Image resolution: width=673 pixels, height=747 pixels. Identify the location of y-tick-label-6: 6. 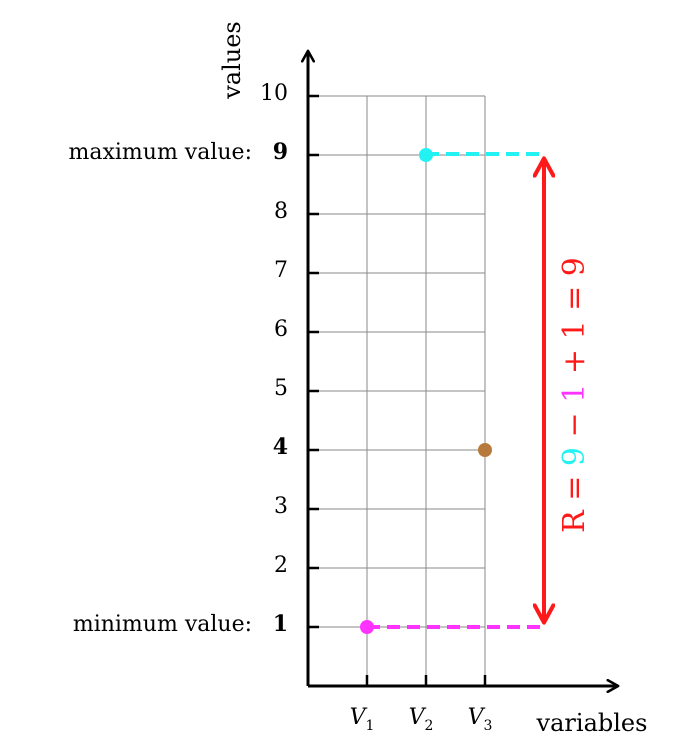
(281, 329).